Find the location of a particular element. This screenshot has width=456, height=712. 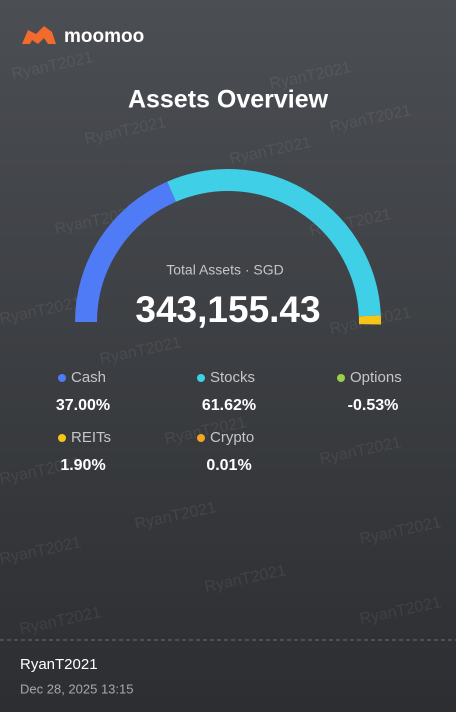

total-value: 343,155.43 is located at coordinates (227, 309).